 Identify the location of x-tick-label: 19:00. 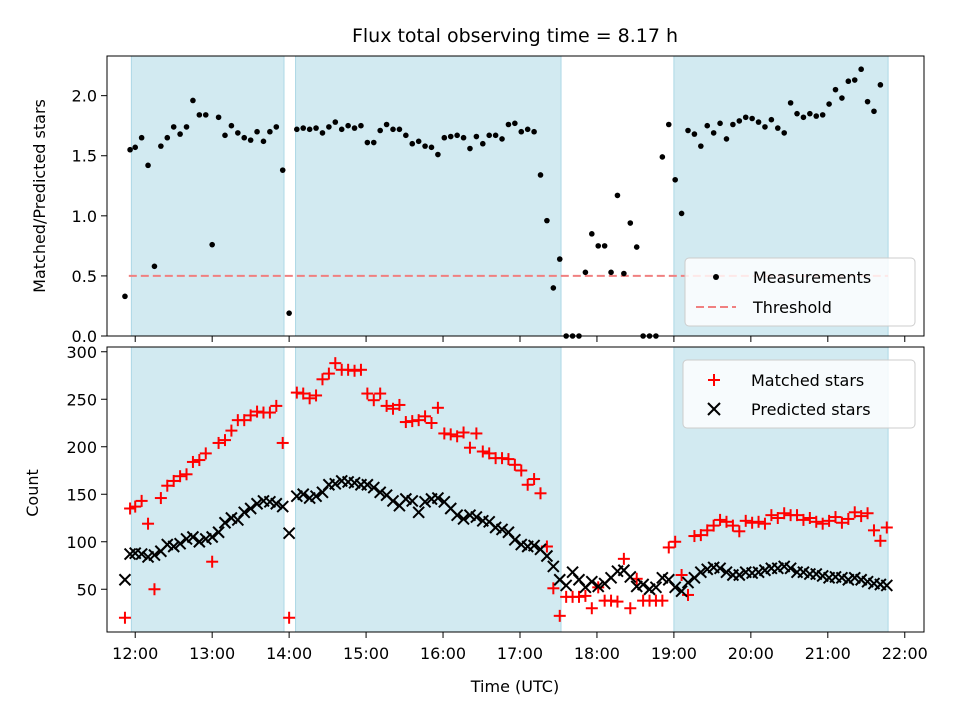
(674, 653).